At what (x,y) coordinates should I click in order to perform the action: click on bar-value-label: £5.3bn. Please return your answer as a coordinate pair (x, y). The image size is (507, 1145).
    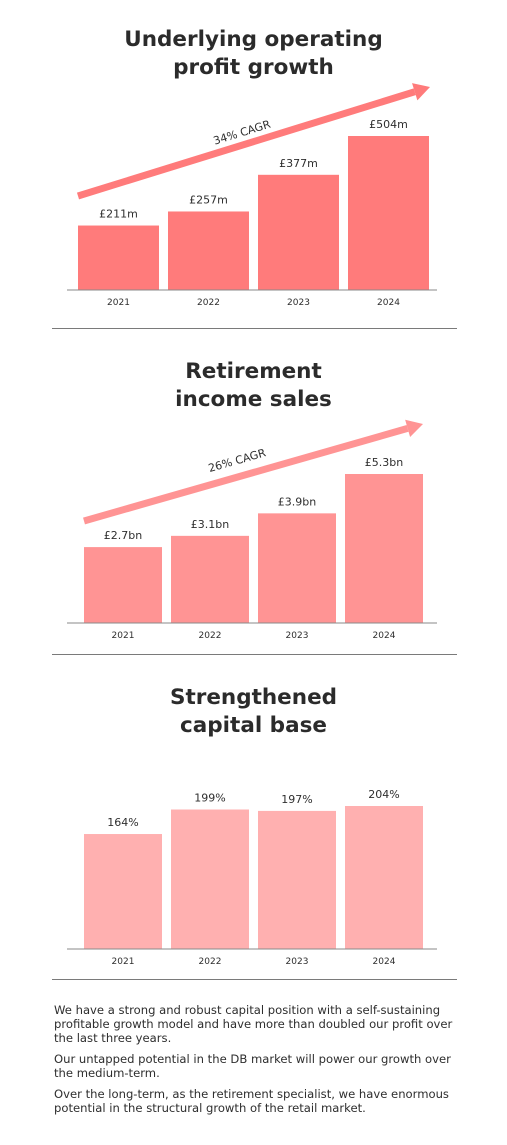
    Looking at the image, I should click on (384, 462).